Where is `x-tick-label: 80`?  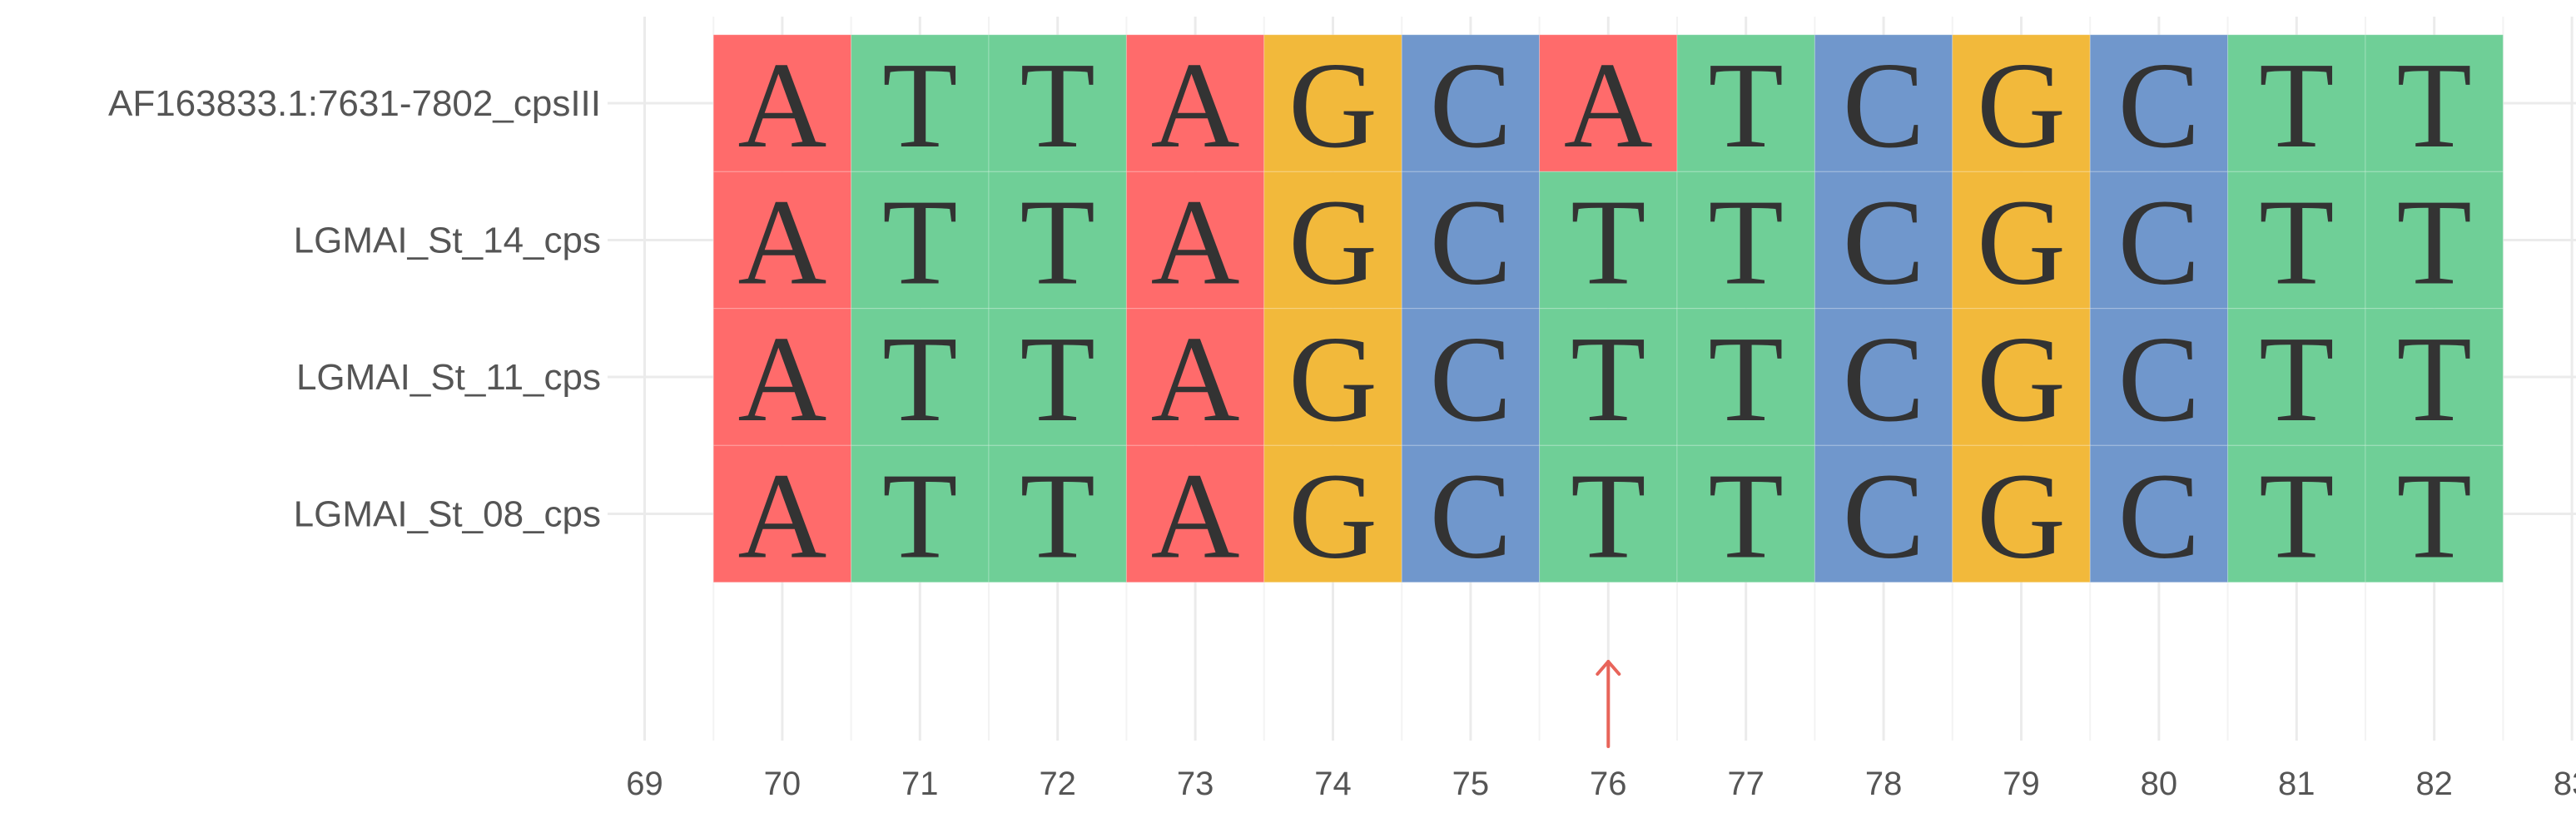
x-tick-label: 80 is located at coordinates (2159, 784).